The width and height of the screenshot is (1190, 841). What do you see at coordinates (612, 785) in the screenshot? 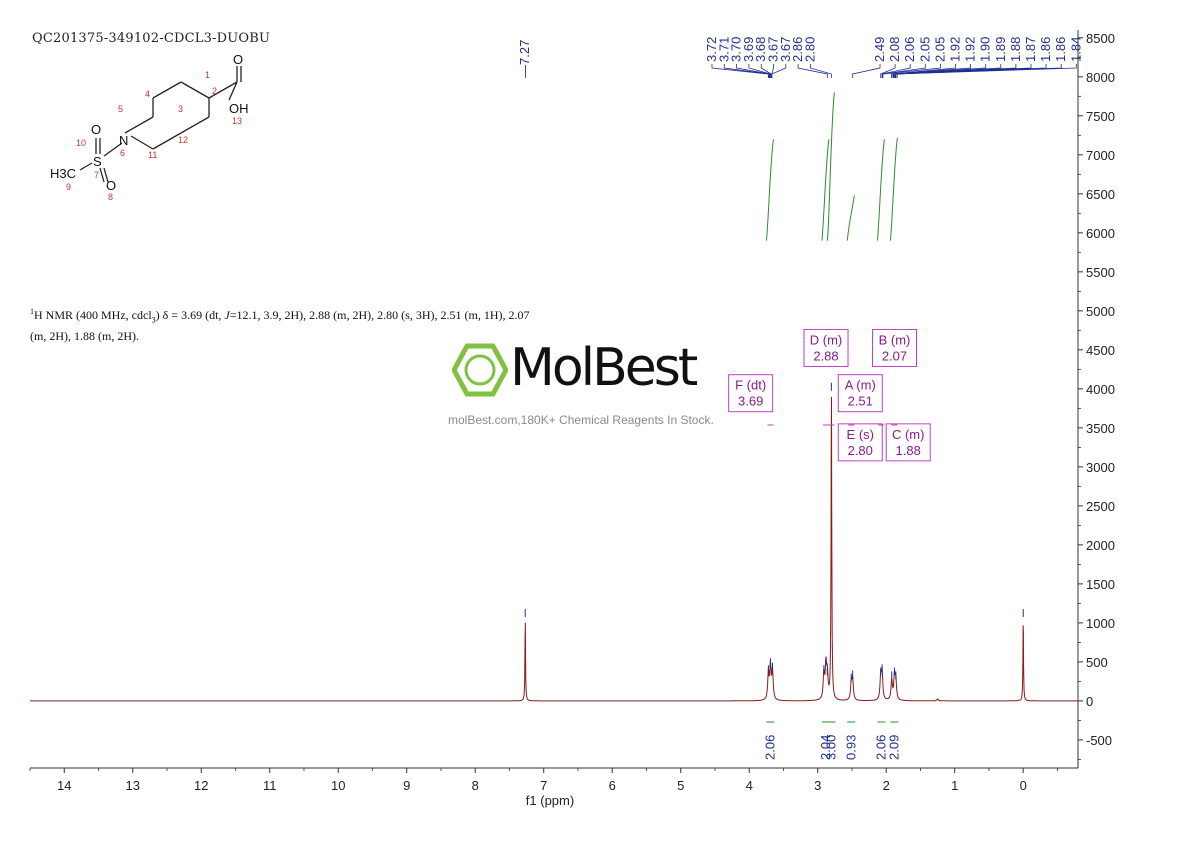
I see `x-tick-label: 6` at bounding box center [612, 785].